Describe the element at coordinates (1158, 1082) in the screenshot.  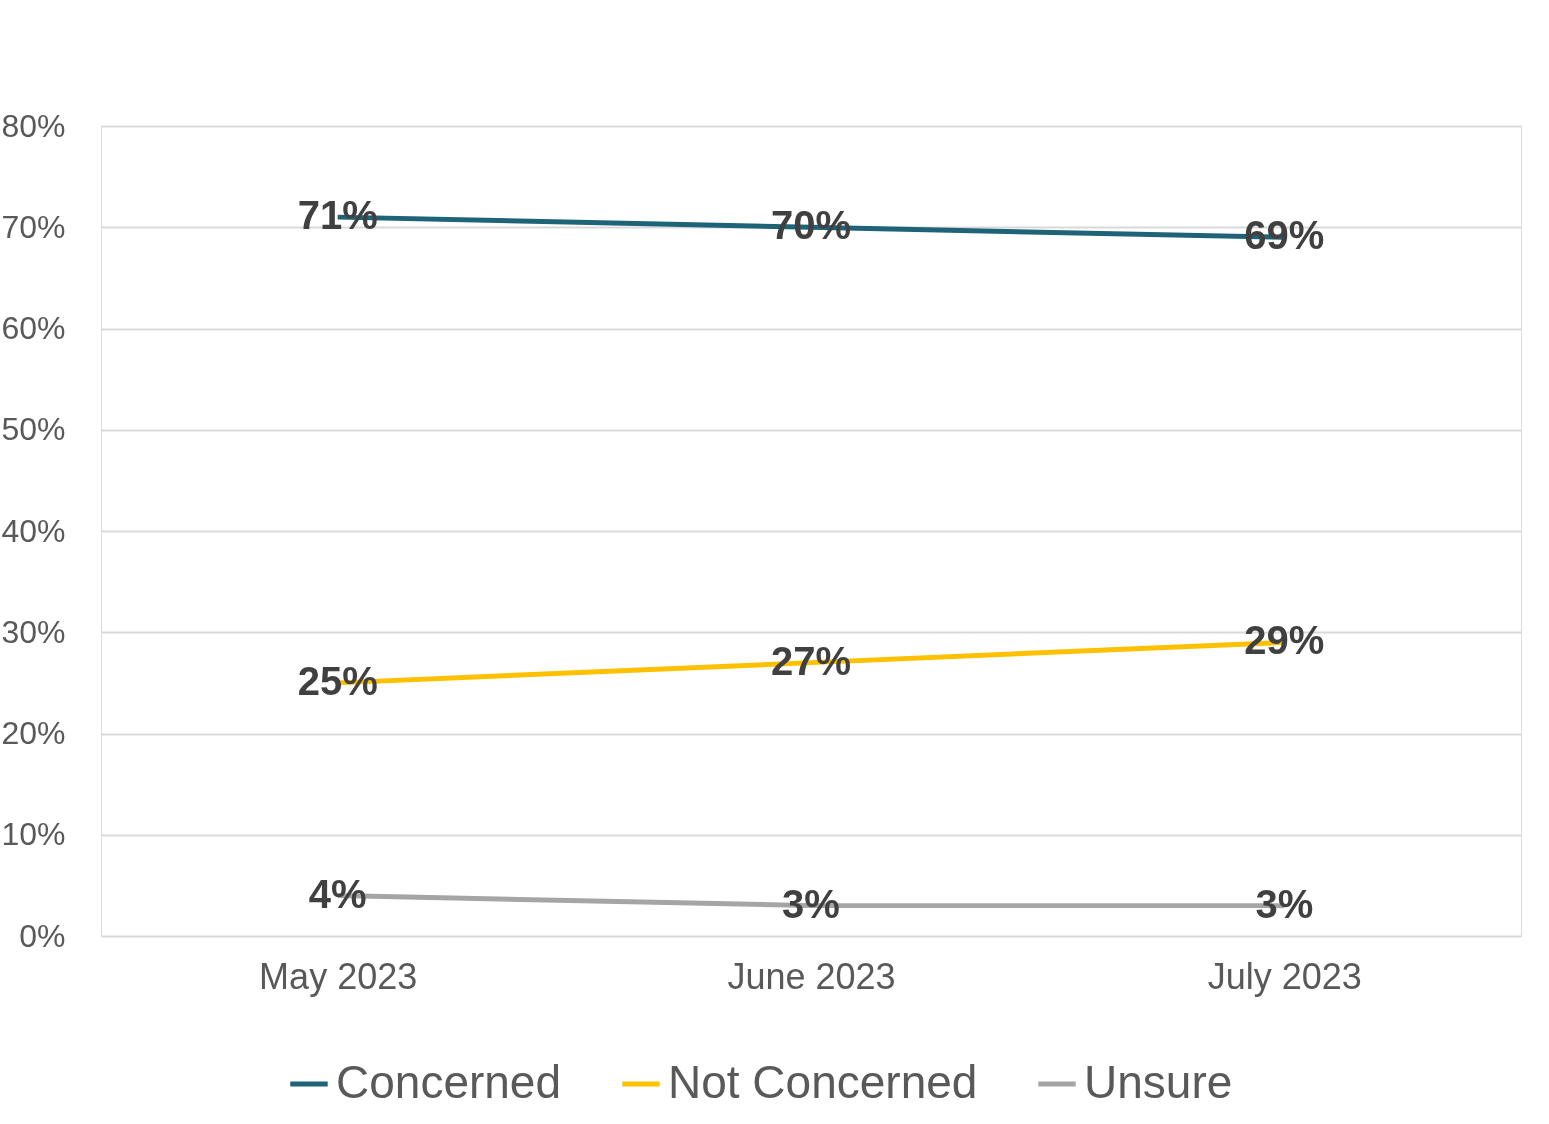
I see `legend-label: Unsure` at that location.